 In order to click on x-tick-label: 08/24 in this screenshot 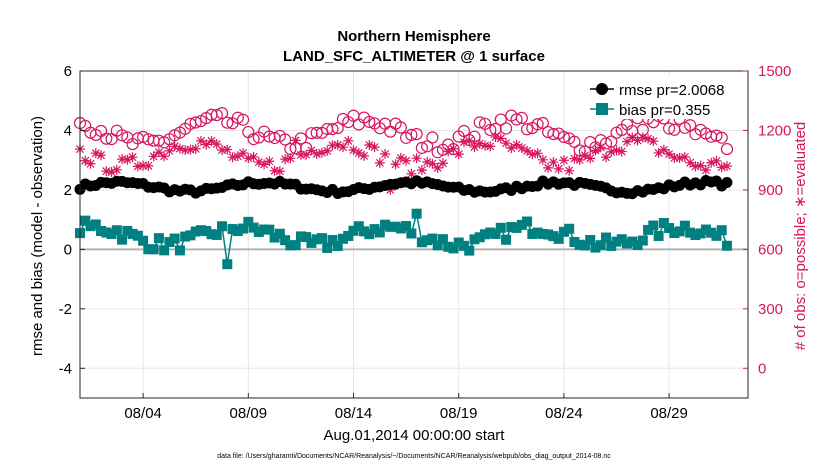, I will do `click(564, 413)`.